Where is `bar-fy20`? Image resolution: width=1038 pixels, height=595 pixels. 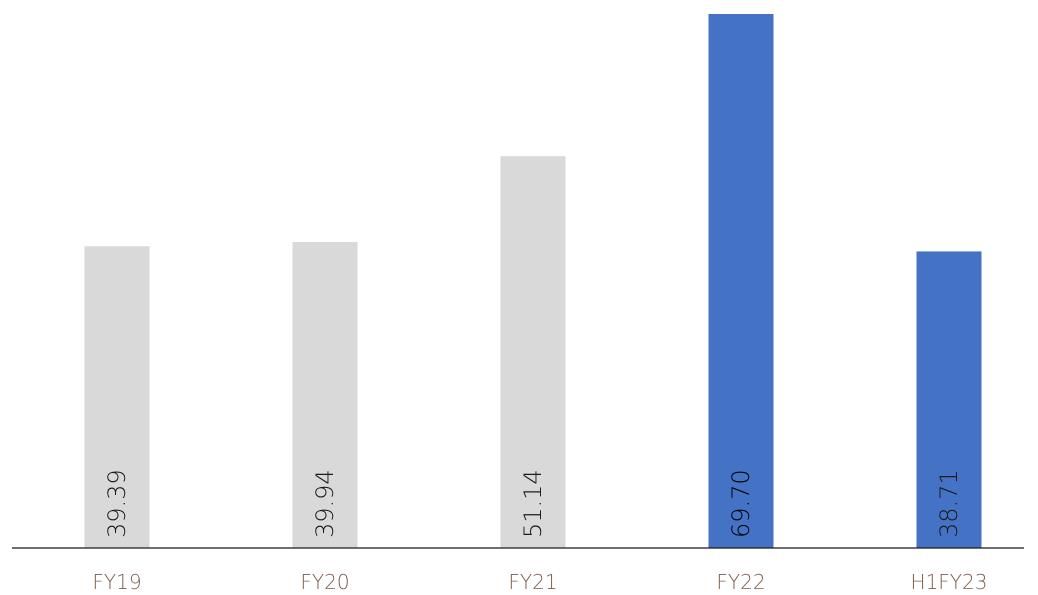 bar-fy20 is located at coordinates (325, 395).